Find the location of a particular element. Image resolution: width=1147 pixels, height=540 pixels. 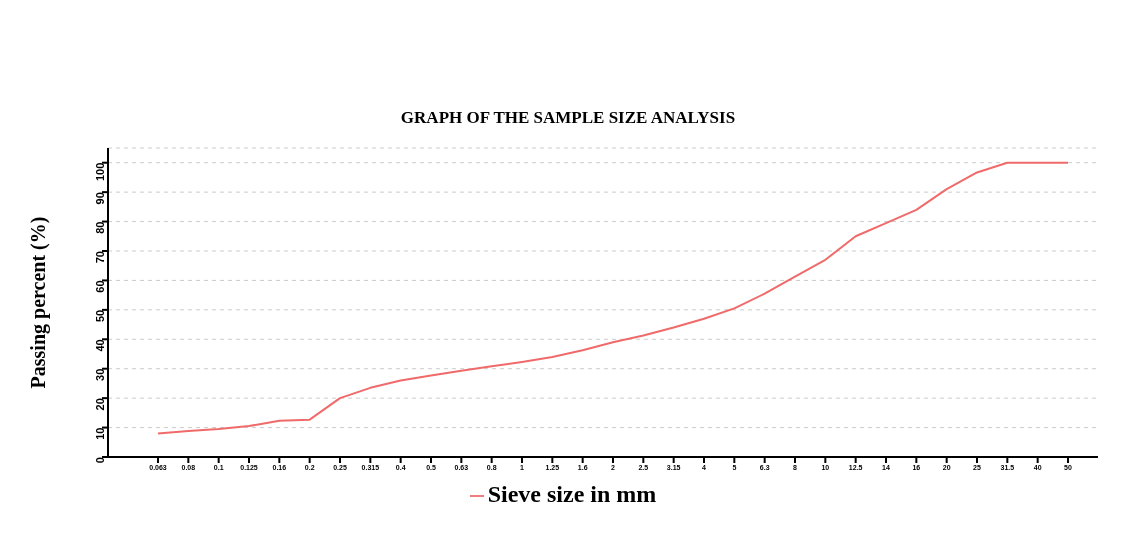

y-tick-label: 80 is located at coordinates (99, 227).